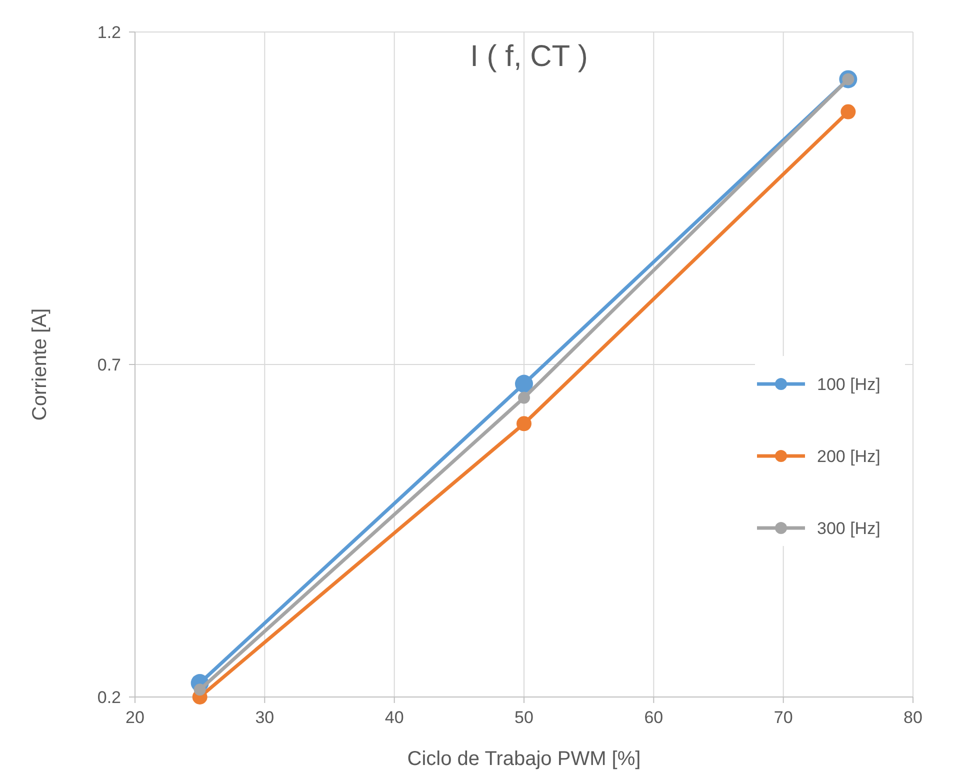 This screenshot has width=954, height=773. I want to click on y-axis-title: Corriente [A], so click(40, 364).